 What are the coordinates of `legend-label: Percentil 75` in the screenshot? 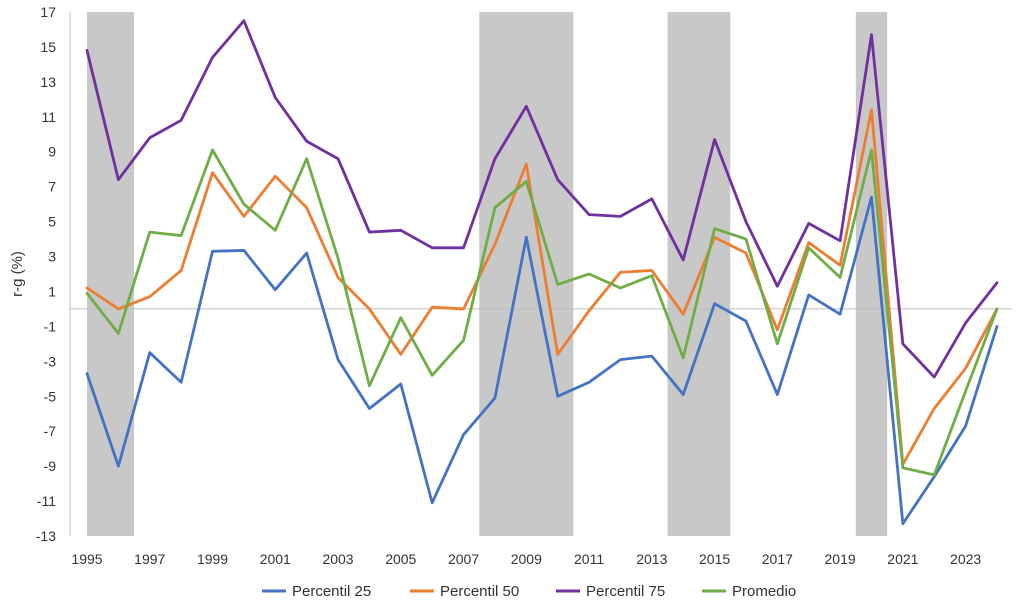 It's located at (625, 591).